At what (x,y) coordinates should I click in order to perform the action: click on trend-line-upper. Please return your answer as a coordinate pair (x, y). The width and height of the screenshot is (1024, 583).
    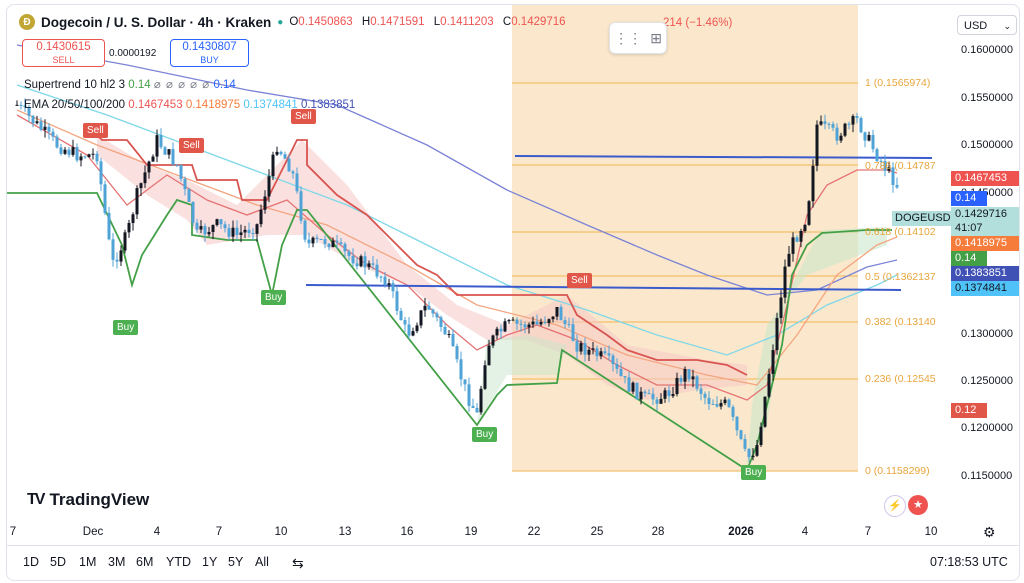
    Looking at the image, I should click on (723, 157).